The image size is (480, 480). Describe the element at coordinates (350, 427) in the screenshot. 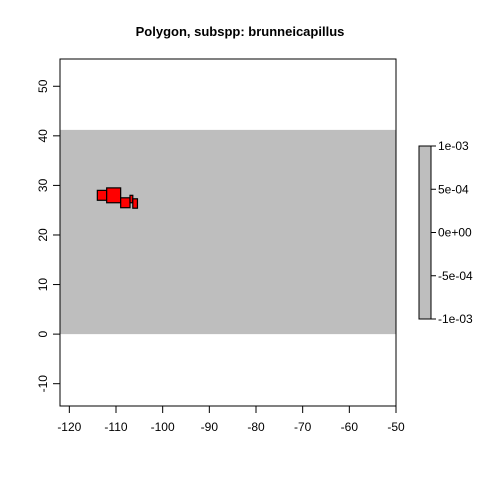

I see `x-tick-label: -60` at that location.